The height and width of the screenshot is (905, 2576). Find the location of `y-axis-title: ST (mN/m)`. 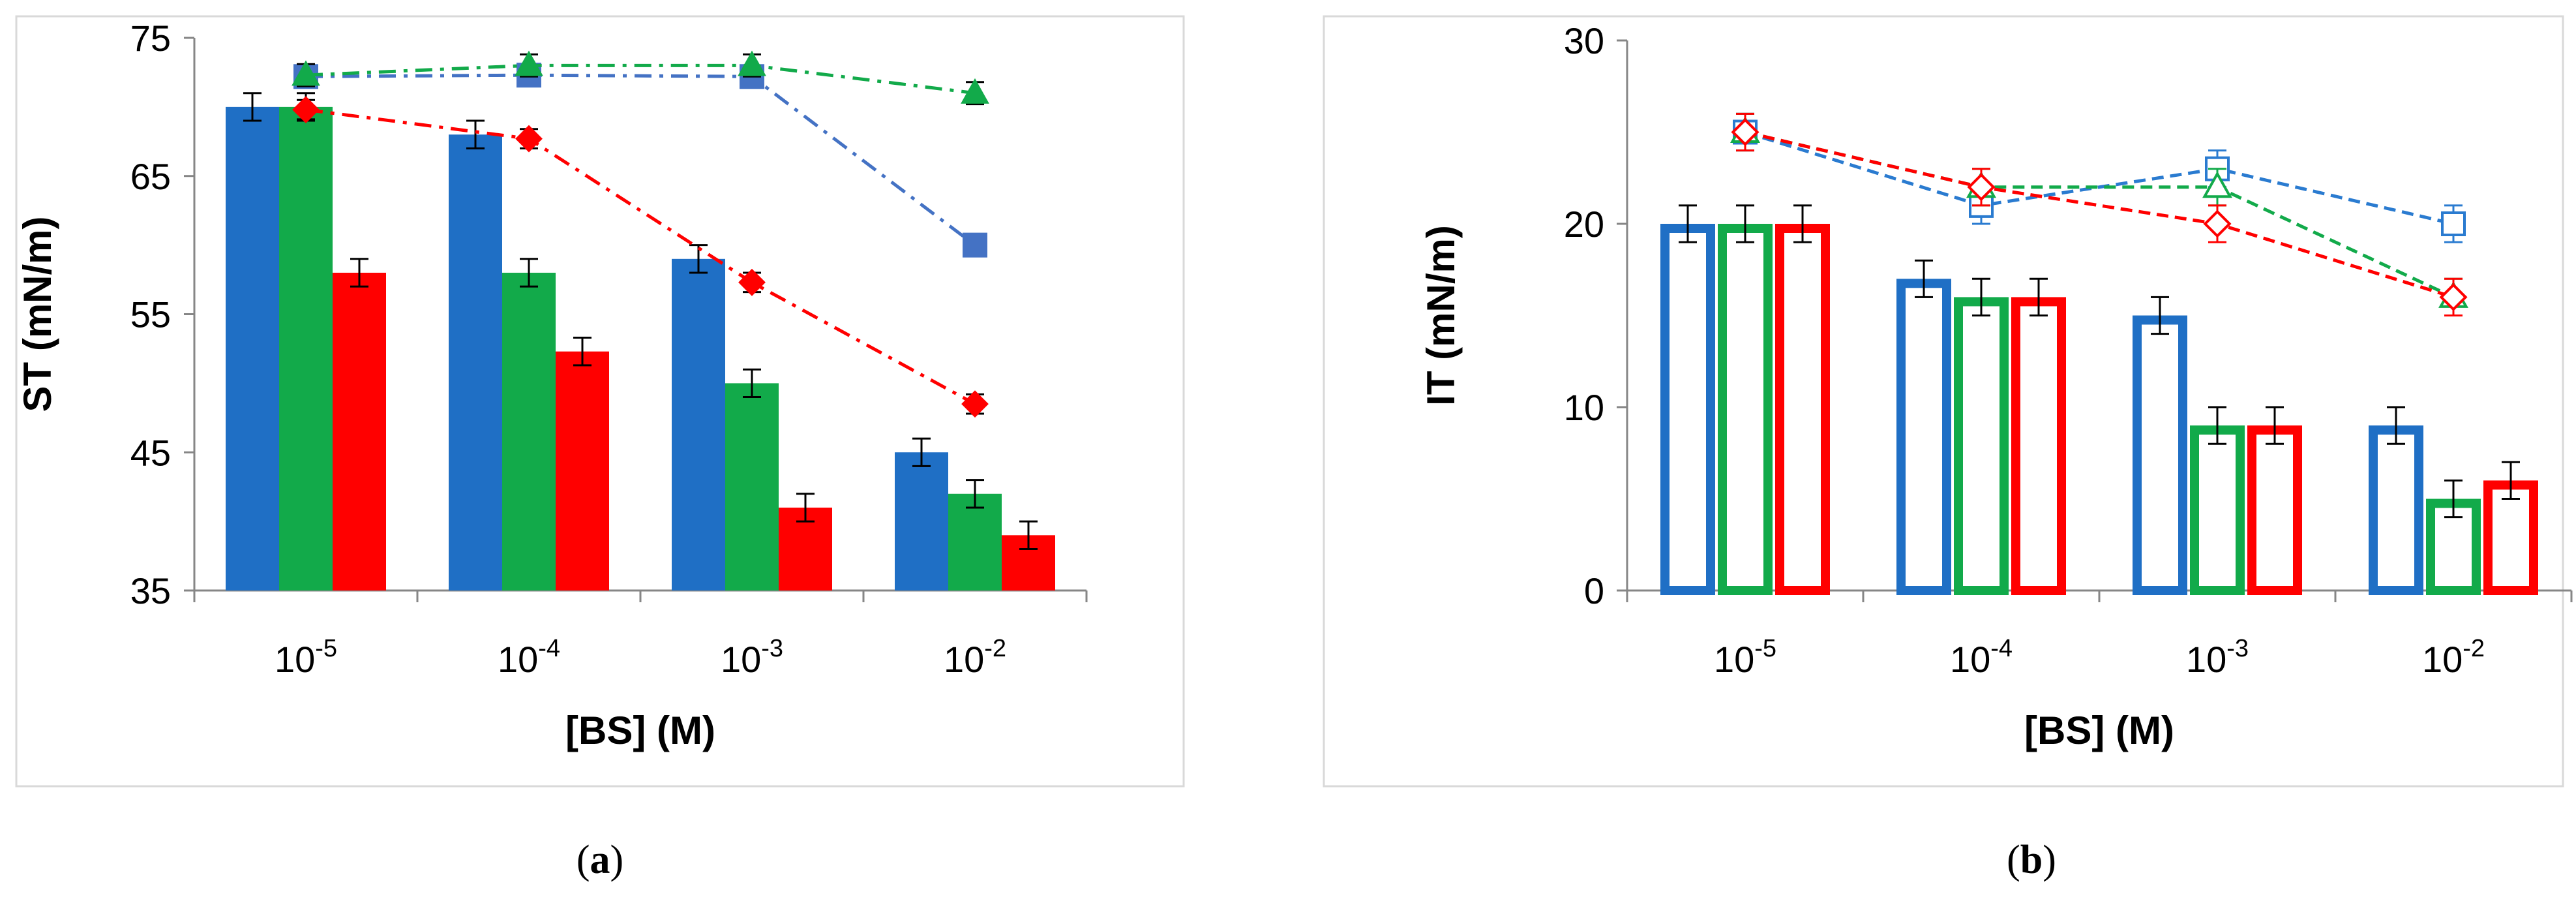

y-axis-title: ST (mN/m) is located at coordinates (37, 314).